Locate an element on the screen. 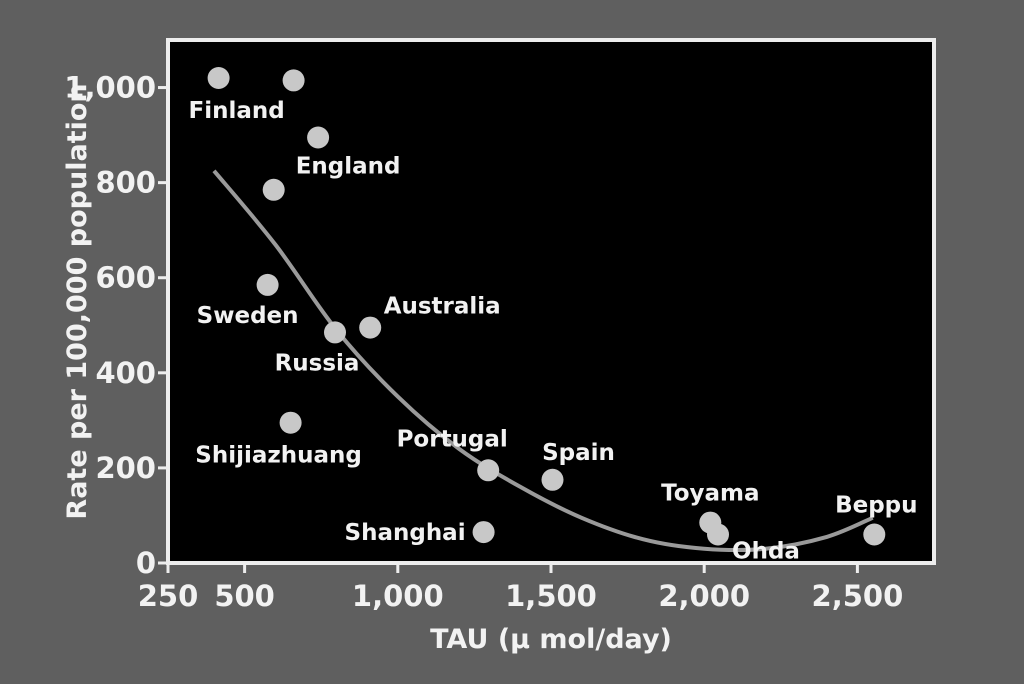 The height and width of the screenshot is (684, 1024). x-tick-label: 500 is located at coordinates (244, 596).